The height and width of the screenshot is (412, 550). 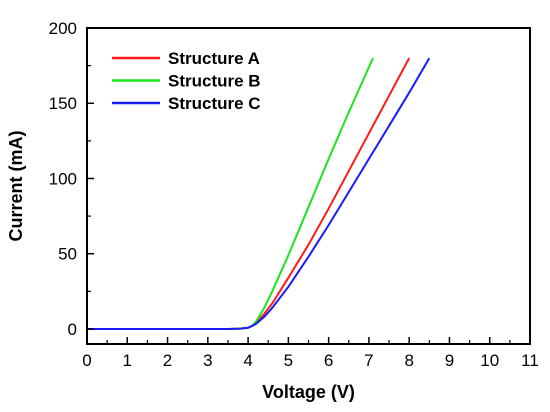 What do you see at coordinates (214, 58) in the screenshot?
I see `legend-label: Structure A` at bounding box center [214, 58].